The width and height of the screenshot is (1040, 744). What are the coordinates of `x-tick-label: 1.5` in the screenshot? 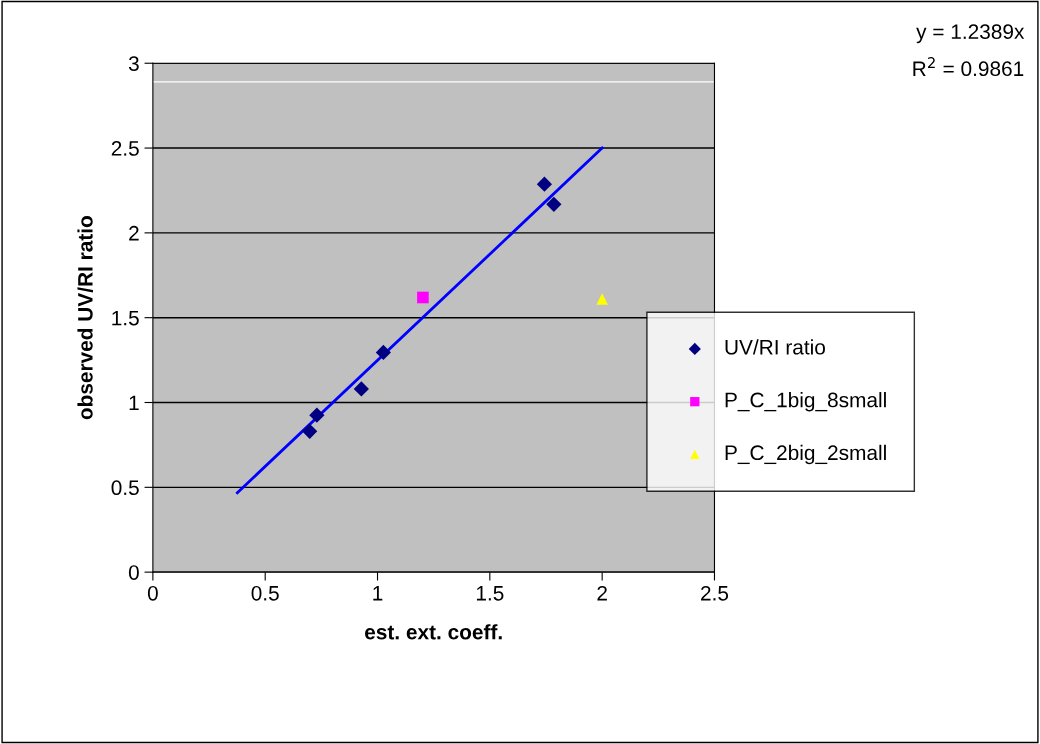 It's located at (490, 593).